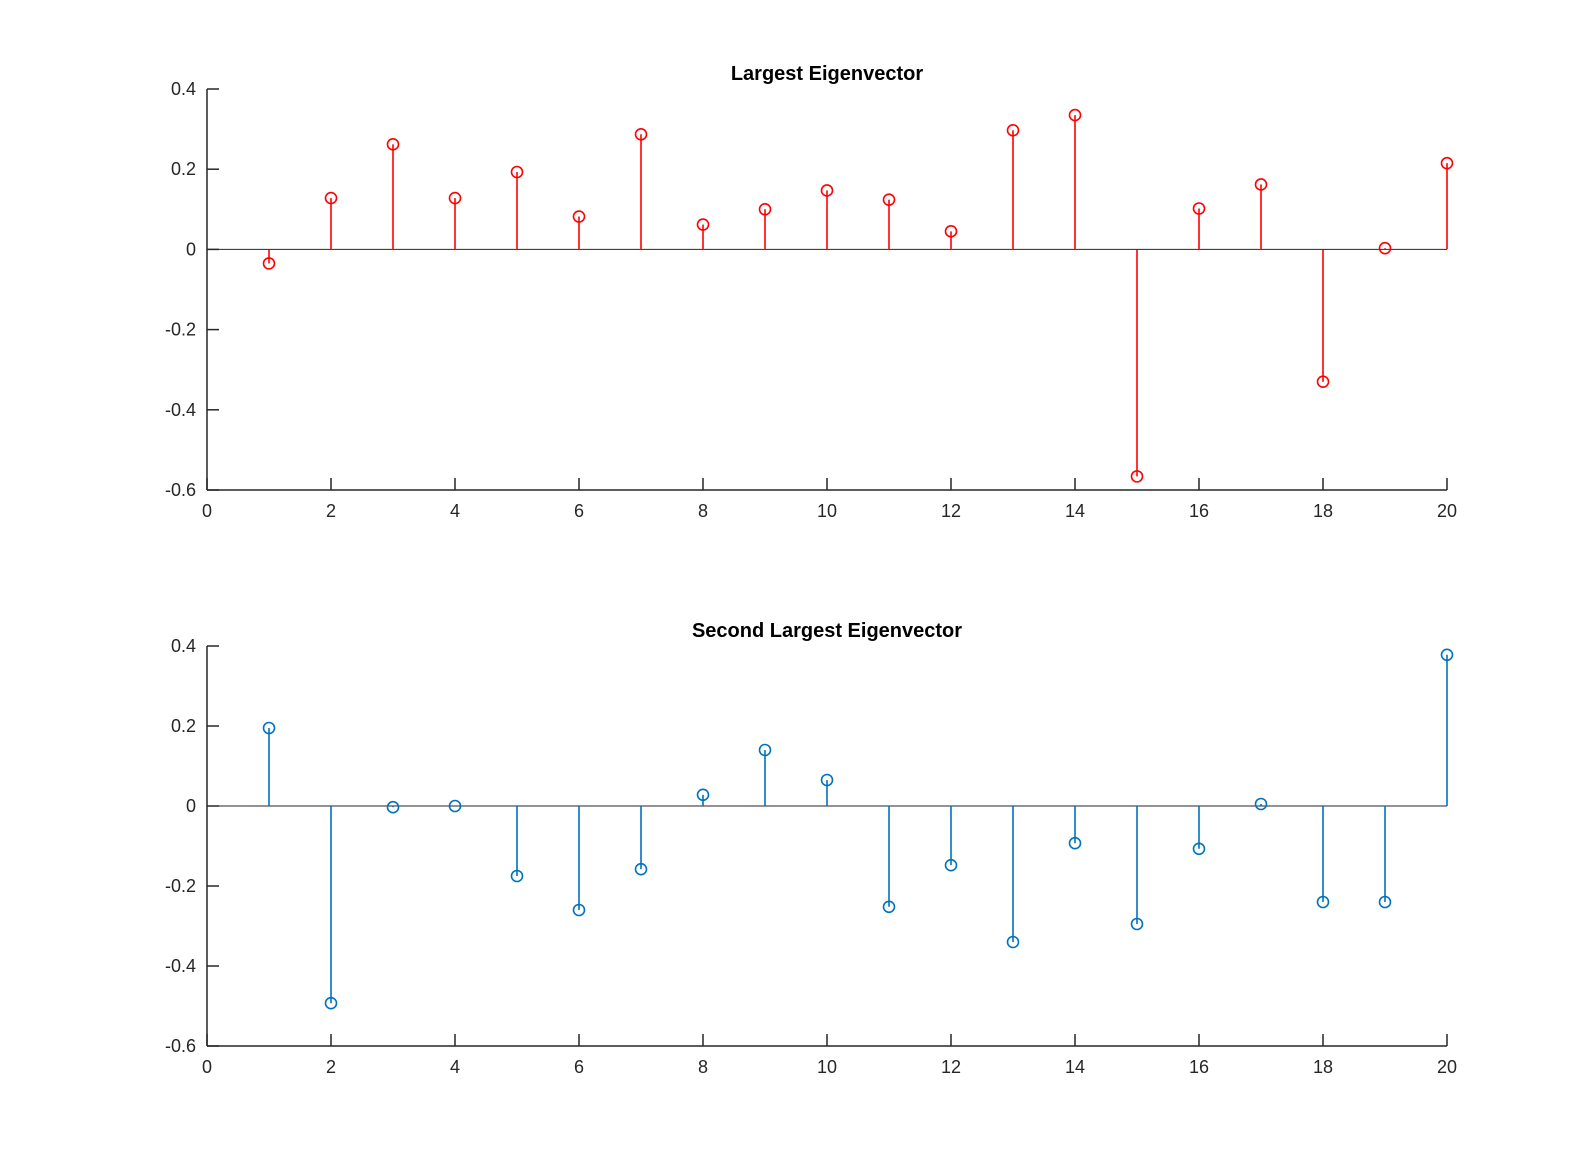 Image resolution: width=1590 pixels, height=1170 pixels. I want to click on bottom-y-tick-label: 0, so click(191, 806).